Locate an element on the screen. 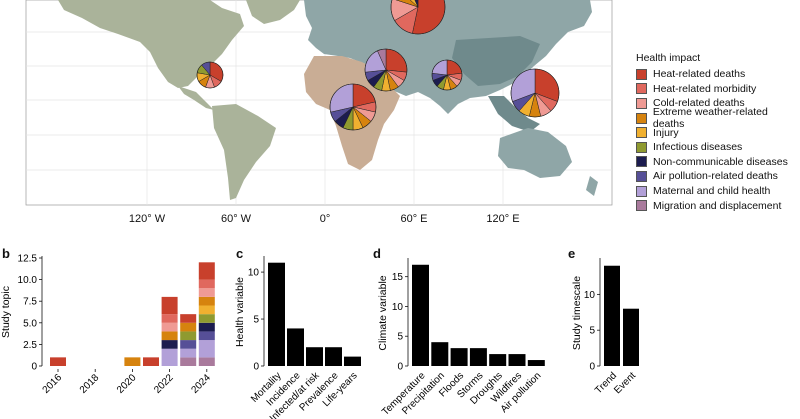  pie-slice-extreme_weather is located at coordinates (407, 4).